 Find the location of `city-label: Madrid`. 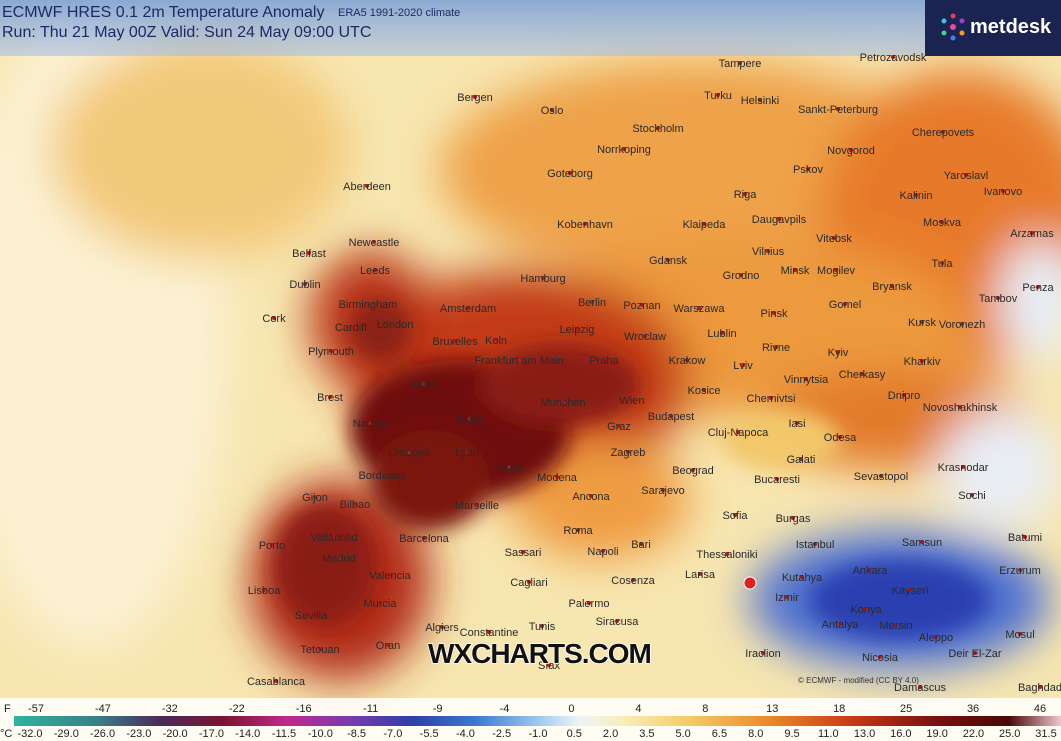

city-label: Madrid is located at coordinates (339, 559).